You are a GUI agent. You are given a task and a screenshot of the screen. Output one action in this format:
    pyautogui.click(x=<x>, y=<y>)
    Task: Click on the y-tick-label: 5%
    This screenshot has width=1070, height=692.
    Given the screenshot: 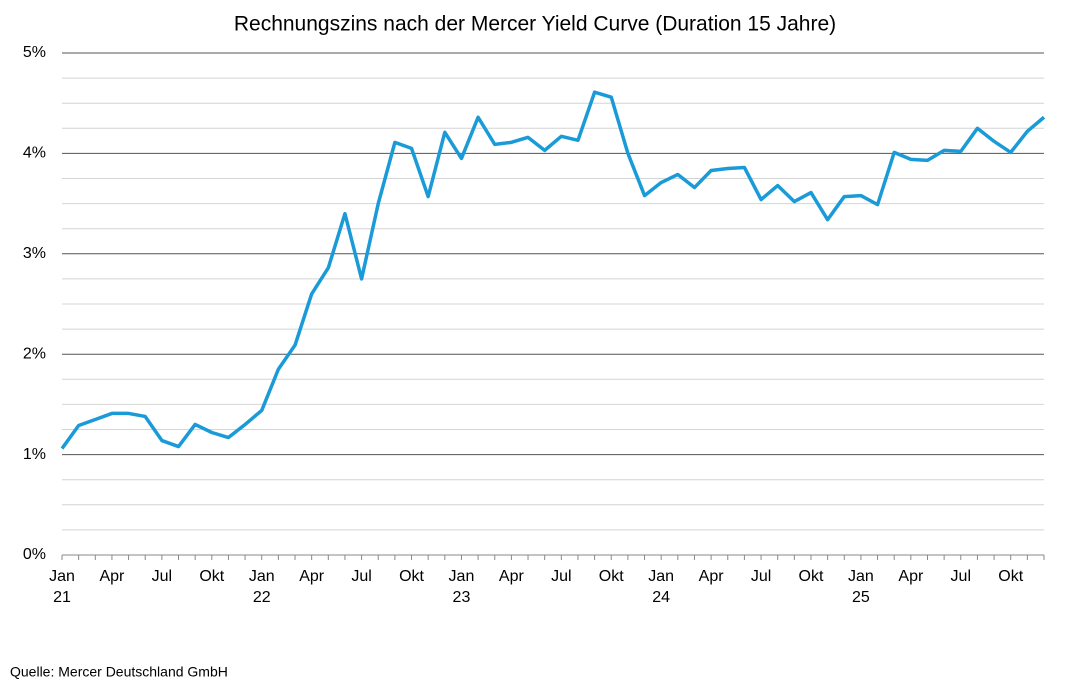 What is the action you would take?
    pyautogui.click(x=34, y=52)
    